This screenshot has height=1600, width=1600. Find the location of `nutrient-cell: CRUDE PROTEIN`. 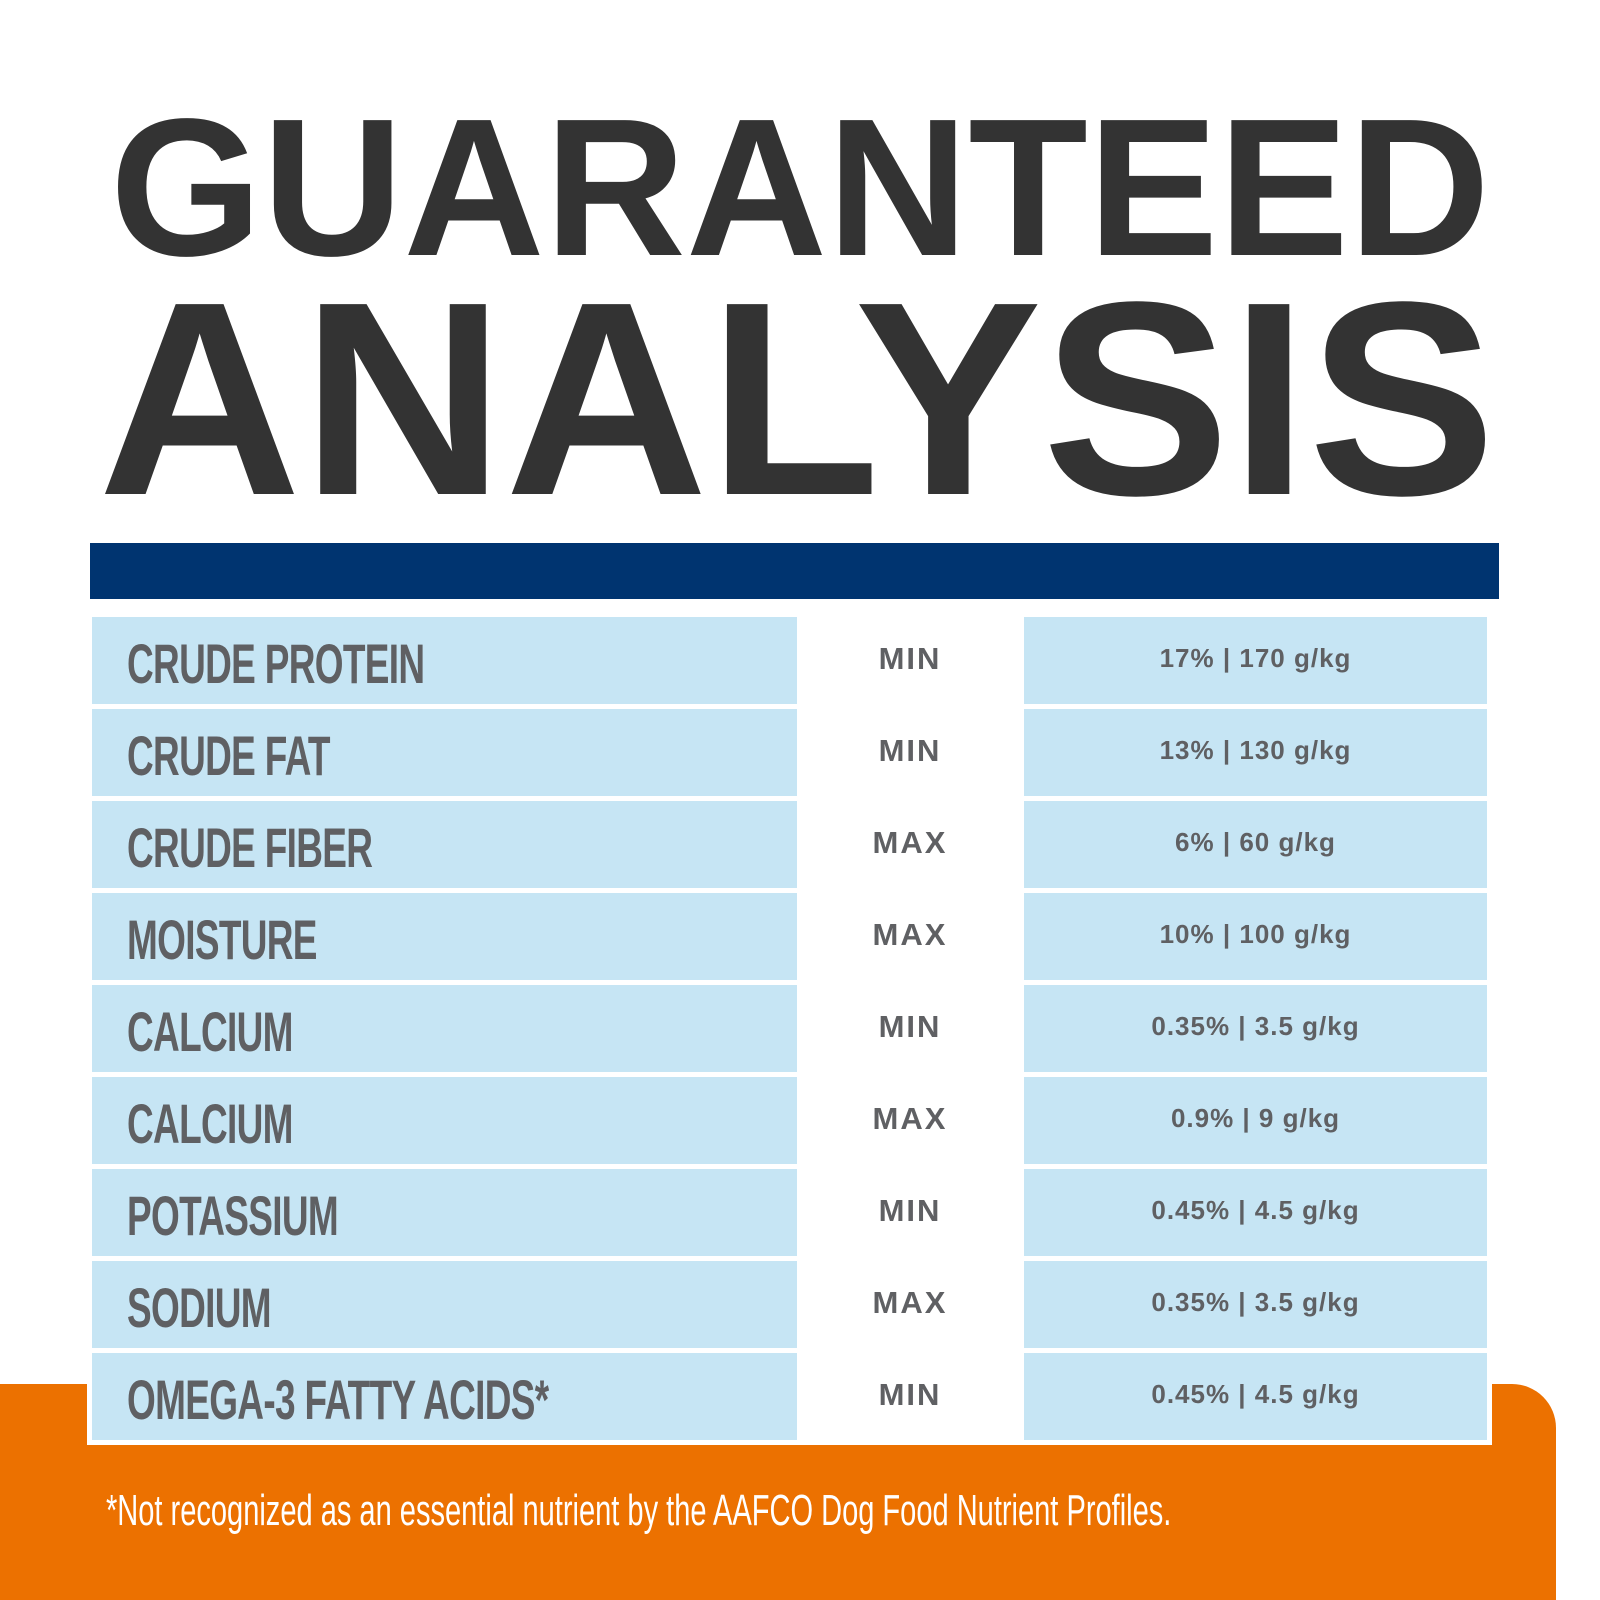

nutrient-cell: CRUDE PROTEIN is located at coordinates (444, 660).